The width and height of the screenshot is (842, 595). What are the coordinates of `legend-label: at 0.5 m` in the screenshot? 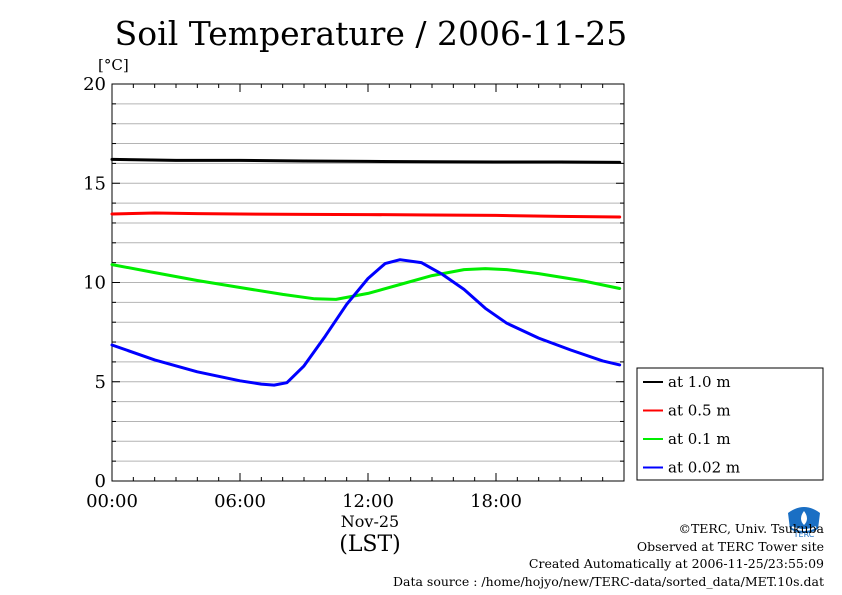 It's located at (699, 411).